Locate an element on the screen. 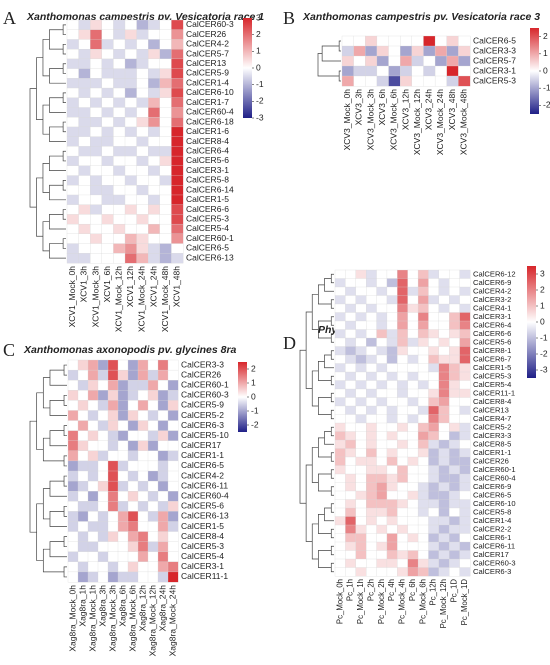 The height and width of the screenshot is (665, 550). column-label: XCV1_Mock_0h is located at coordinates (72, 297).